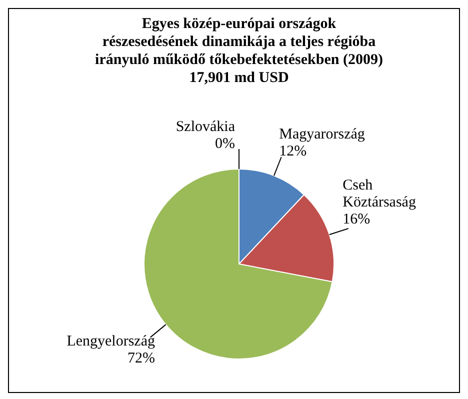  What do you see at coordinates (322, 134) in the screenshot?
I see `slice-label: Magyarország` at bounding box center [322, 134].